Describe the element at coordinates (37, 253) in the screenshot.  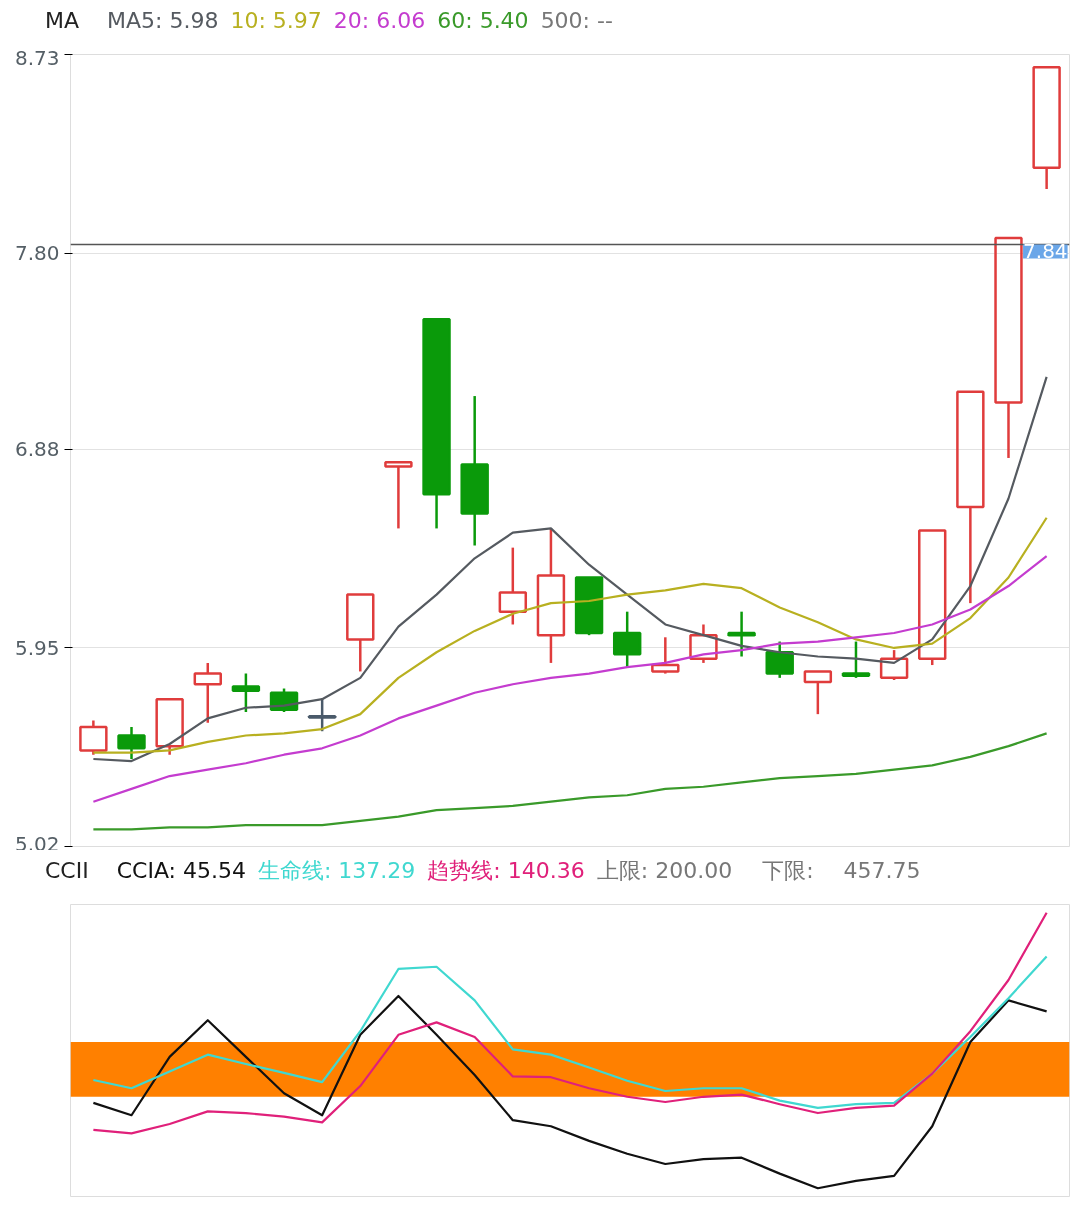
I see `y-tick-label: 7.80` at that location.